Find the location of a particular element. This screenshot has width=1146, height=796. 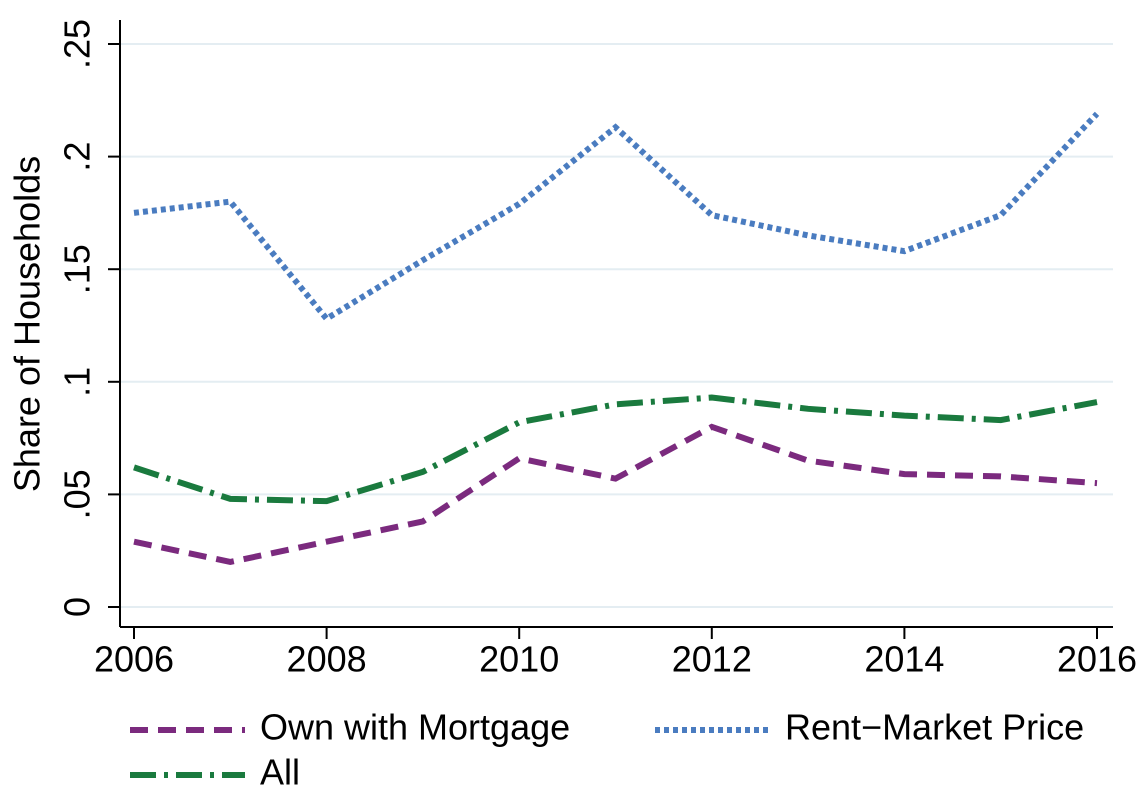

x-tick-label: 2016 is located at coordinates (1097, 659).